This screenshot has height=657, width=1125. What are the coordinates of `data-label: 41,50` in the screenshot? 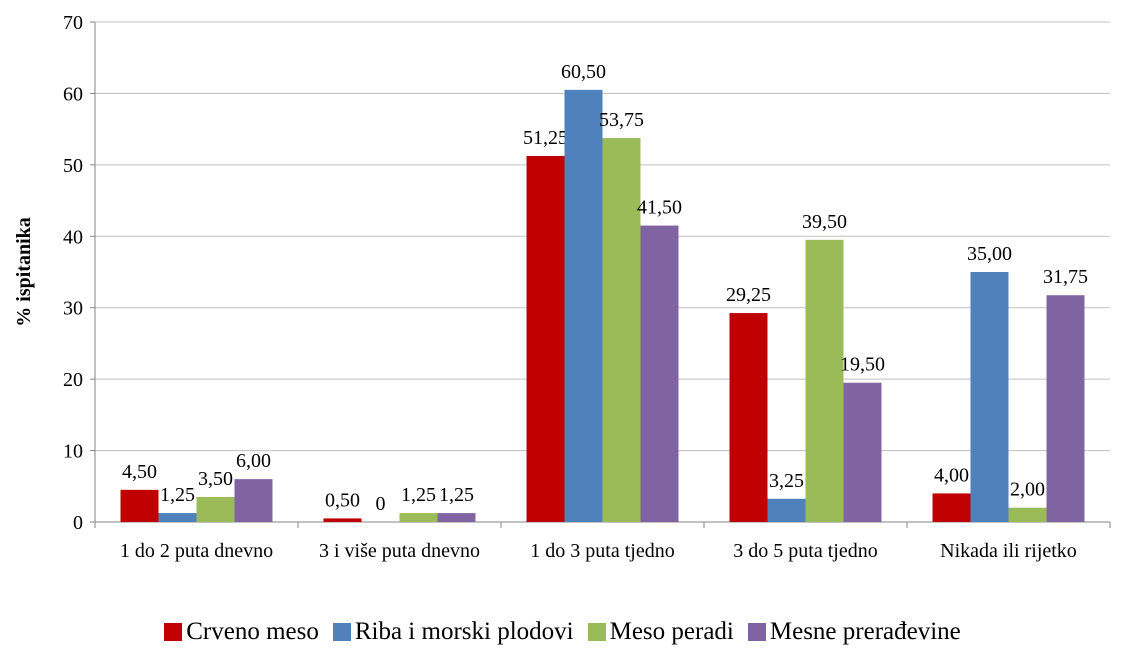 It's located at (659, 208).